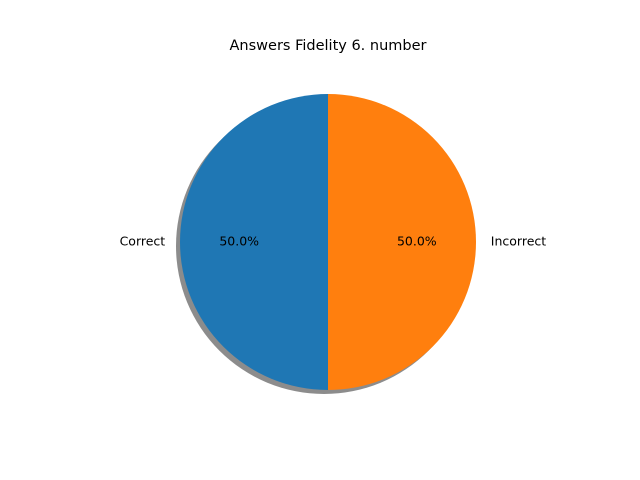 The width and height of the screenshot is (640, 480). What do you see at coordinates (333, 241) in the screenshot?
I see `pie-labels: Correct 50.0% Incorrect 50.0%` at bounding box center [333, 241].